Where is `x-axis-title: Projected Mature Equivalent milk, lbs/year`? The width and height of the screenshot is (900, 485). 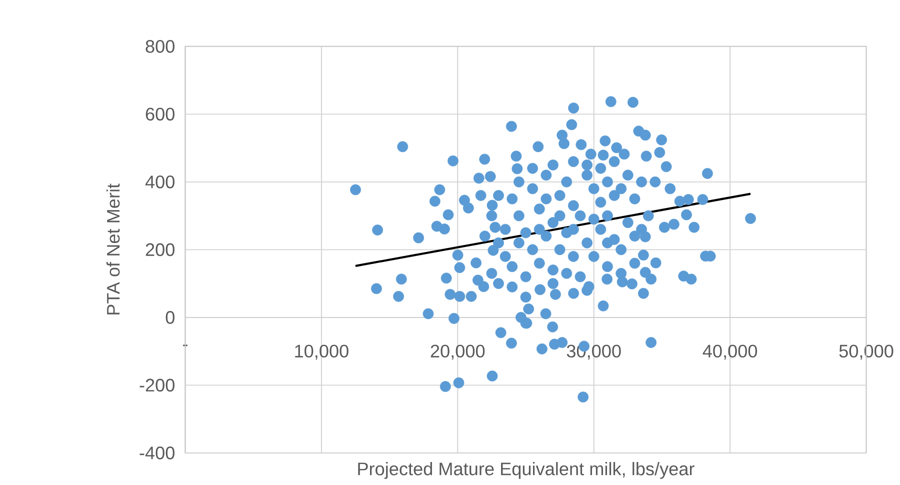 x-axis-title: Projected Mature Equivalent milk, lbs/year is located at coordinates (526, 470).